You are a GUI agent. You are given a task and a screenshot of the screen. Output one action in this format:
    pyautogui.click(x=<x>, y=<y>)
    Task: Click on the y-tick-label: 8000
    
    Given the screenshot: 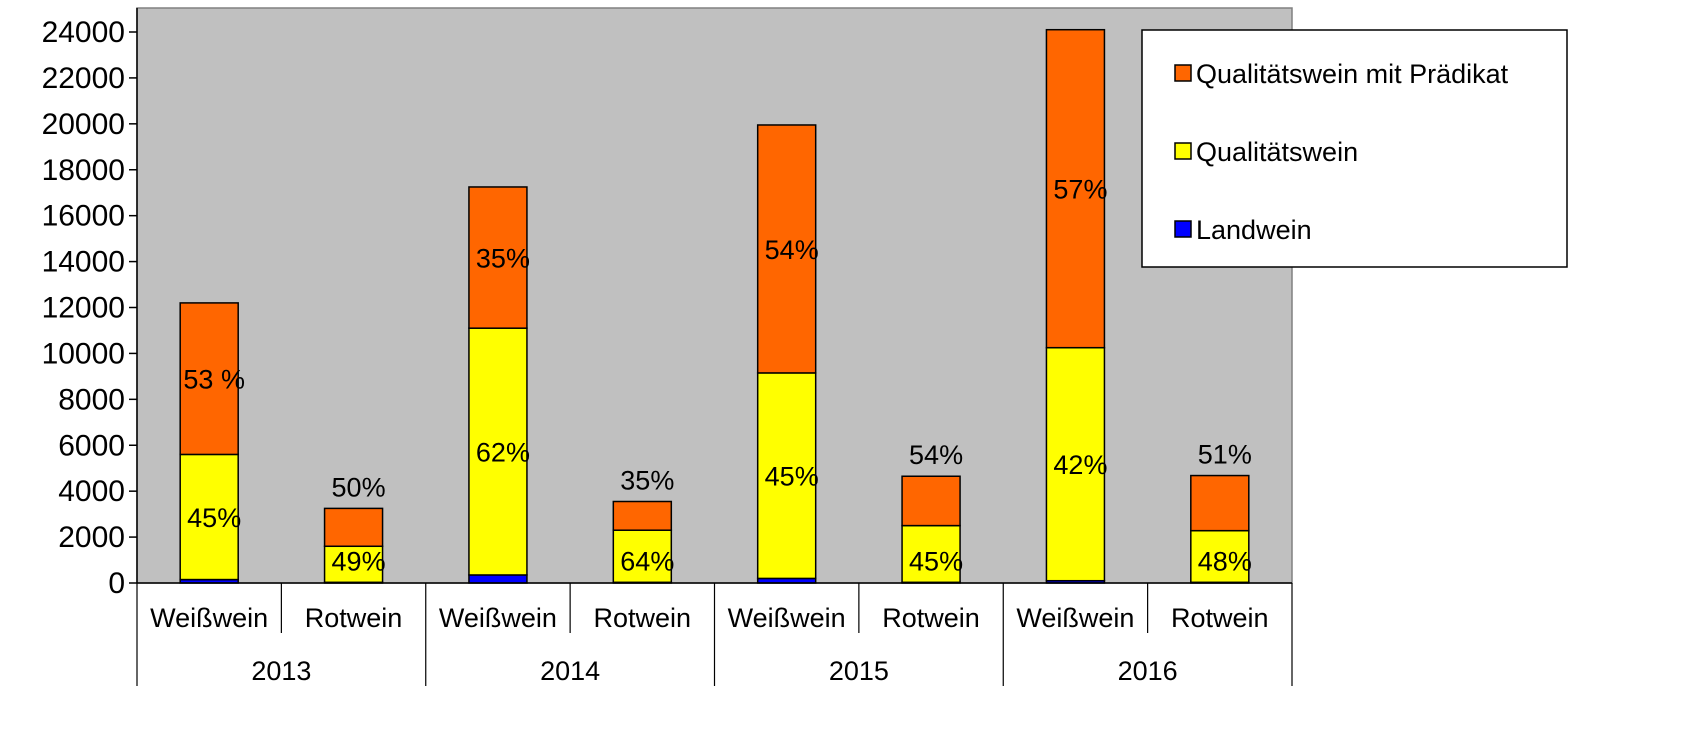 What is the action you would take?
    pyautogui.click(x=91, y=399)
    